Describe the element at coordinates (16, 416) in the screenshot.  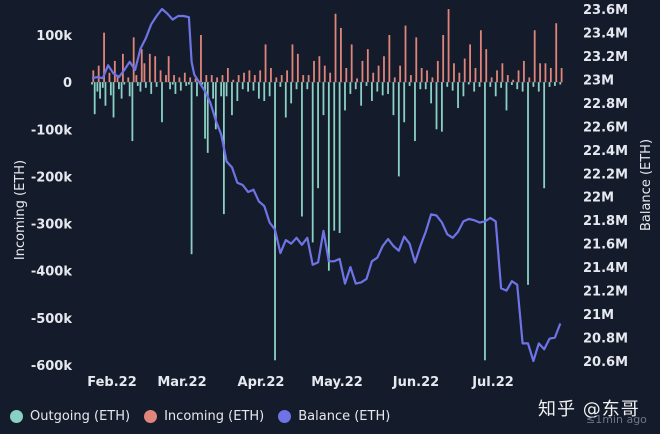
I see `outgoing-swatch` at that location.